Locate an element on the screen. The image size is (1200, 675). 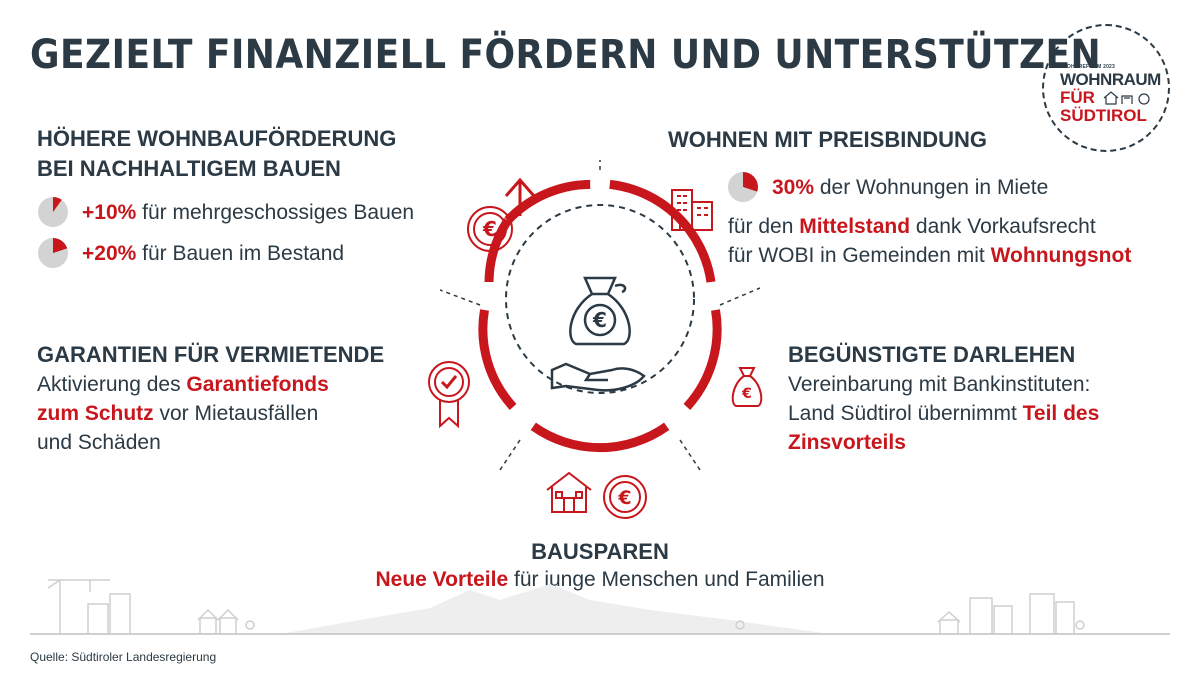
wohnraum-logo: WOHNREFORM 2023 WOHNRAUM FÜR SÜDTIROL is located at coordinates (1106, 88).